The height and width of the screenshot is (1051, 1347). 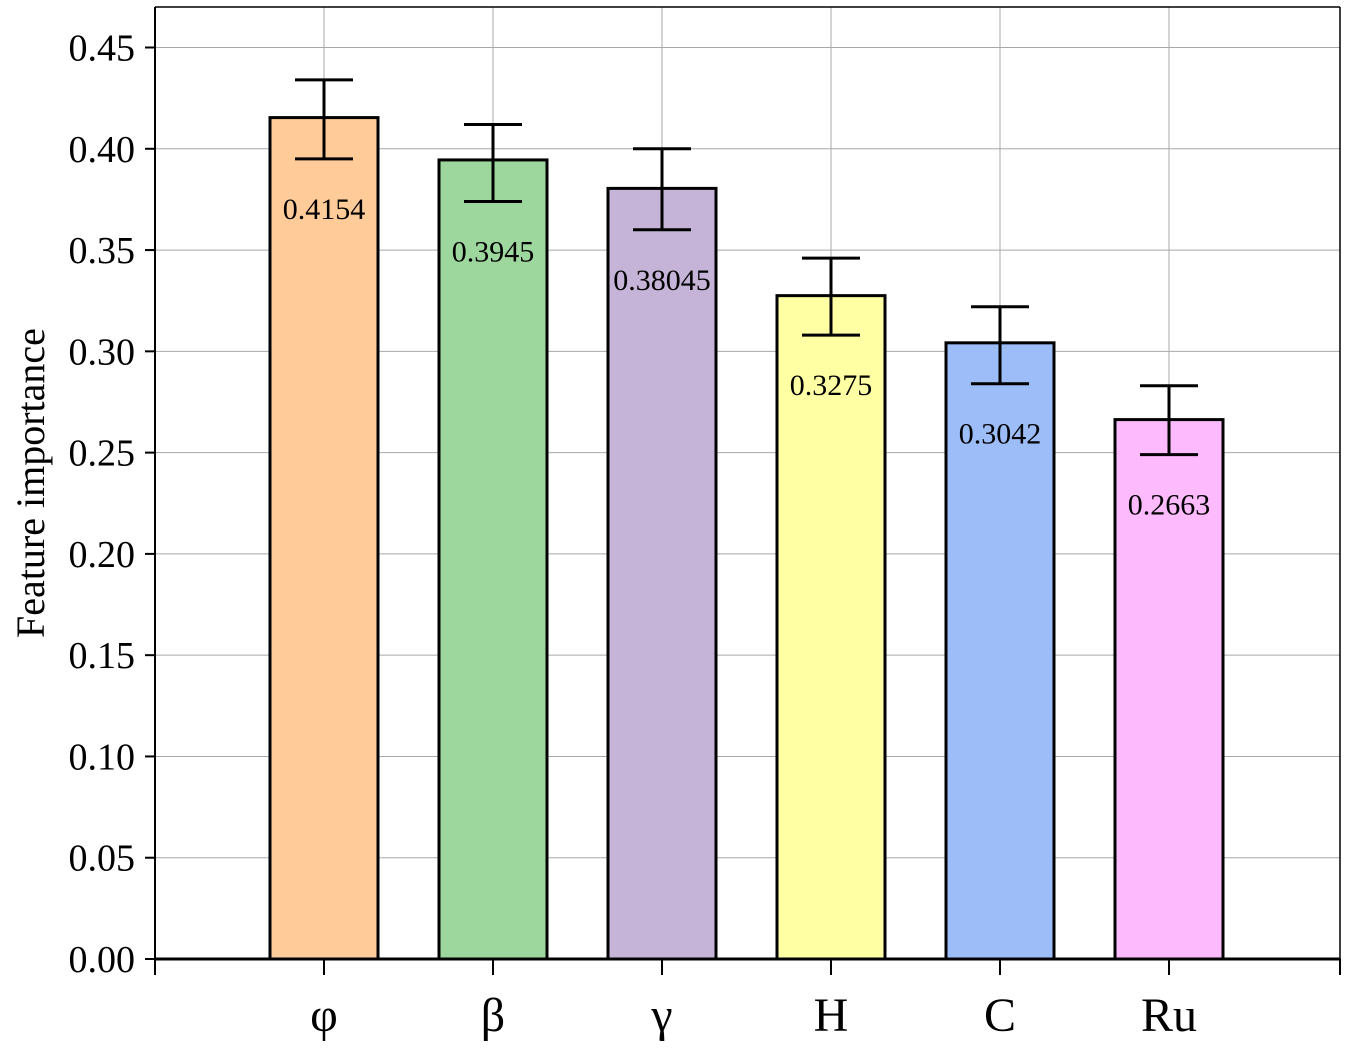 I want to click on y-tick-label: 0.20, so click(x=102, y=555).